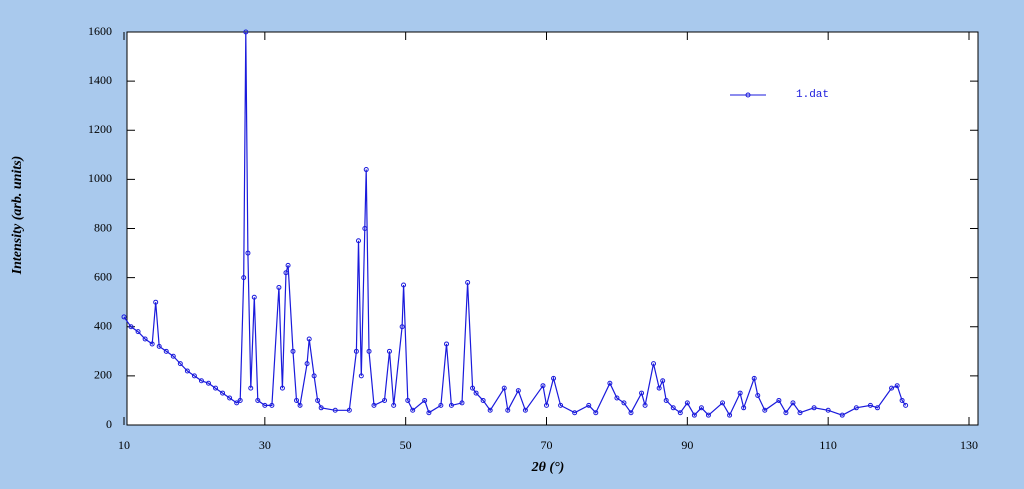 The height and width of the screenshot is (489, 1024). Describe the element at coordinates (687, 445) in the screenshot. I see `x-tick-label: 90` at that location.